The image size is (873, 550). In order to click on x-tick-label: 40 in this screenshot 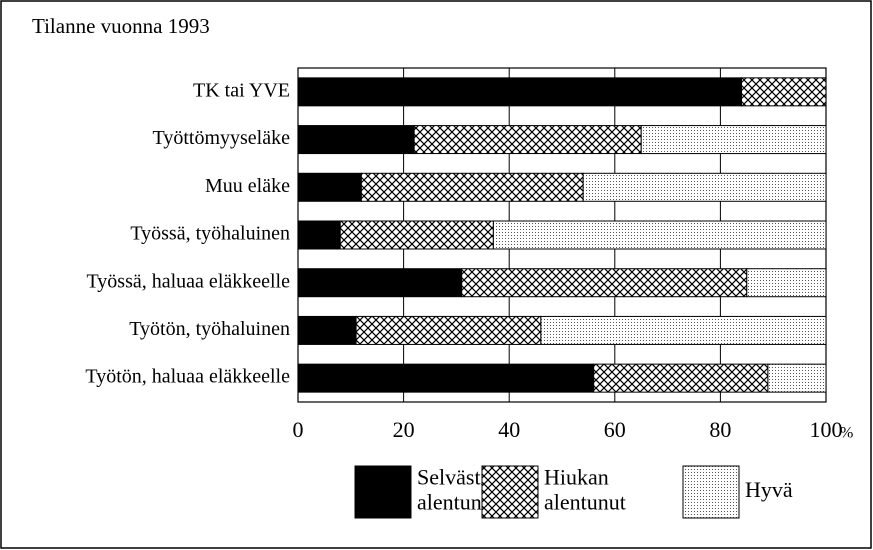, I will do `click(509, 429)`.